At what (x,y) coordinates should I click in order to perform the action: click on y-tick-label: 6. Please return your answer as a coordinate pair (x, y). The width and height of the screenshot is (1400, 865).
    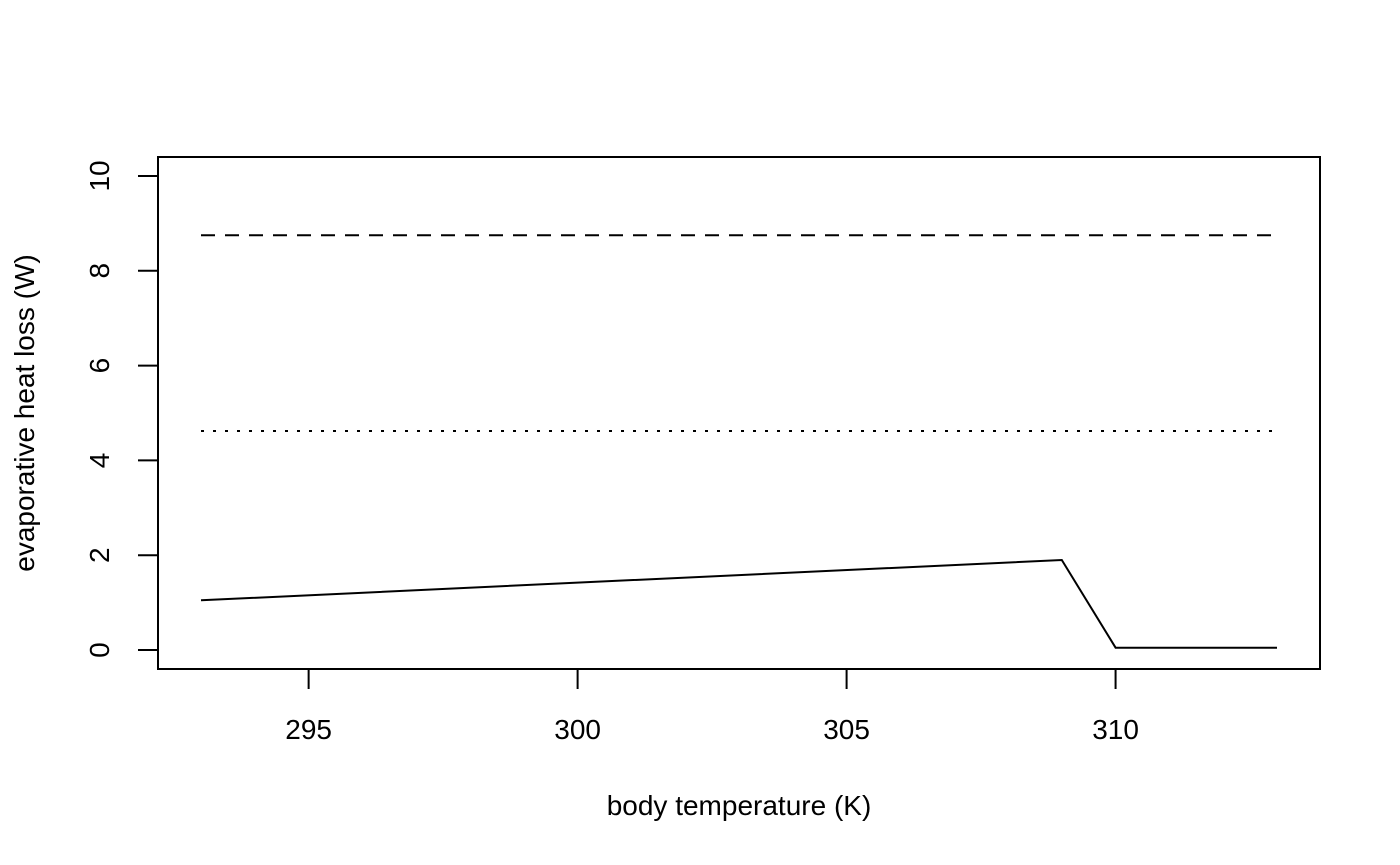
    Looking at the image, I should click on (99, 366).